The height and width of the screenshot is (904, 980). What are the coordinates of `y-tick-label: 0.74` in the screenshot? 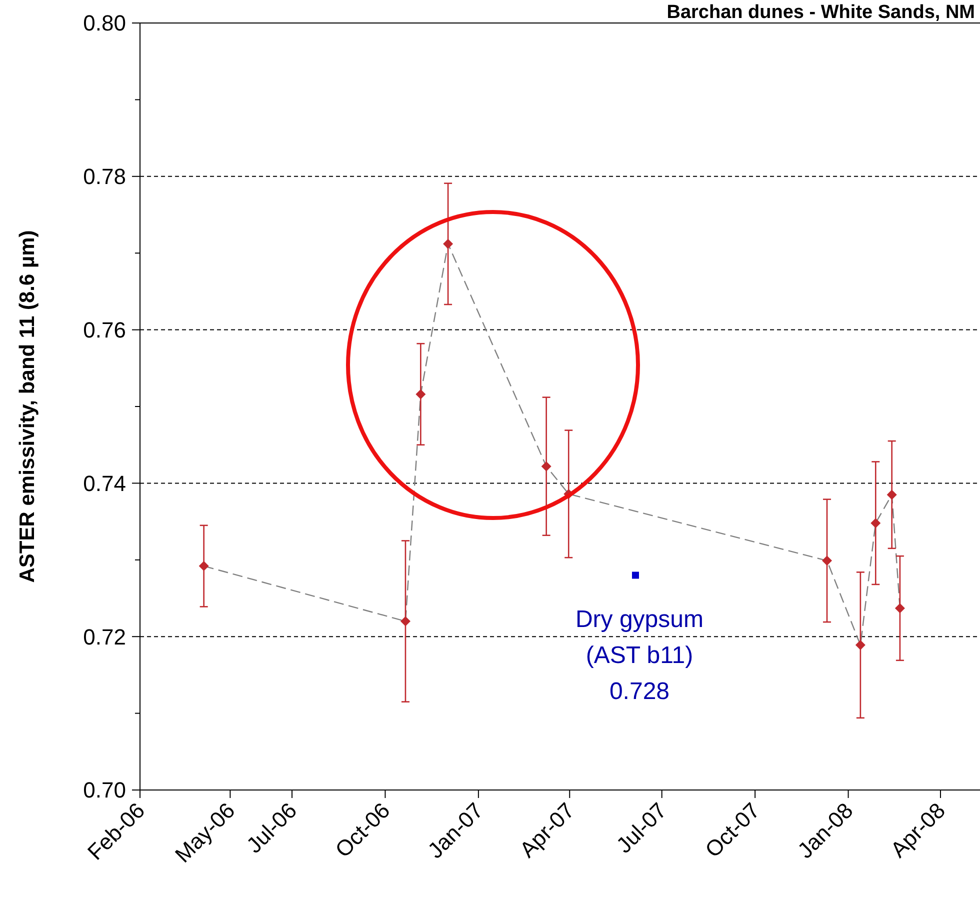 It's located at (104, 483).